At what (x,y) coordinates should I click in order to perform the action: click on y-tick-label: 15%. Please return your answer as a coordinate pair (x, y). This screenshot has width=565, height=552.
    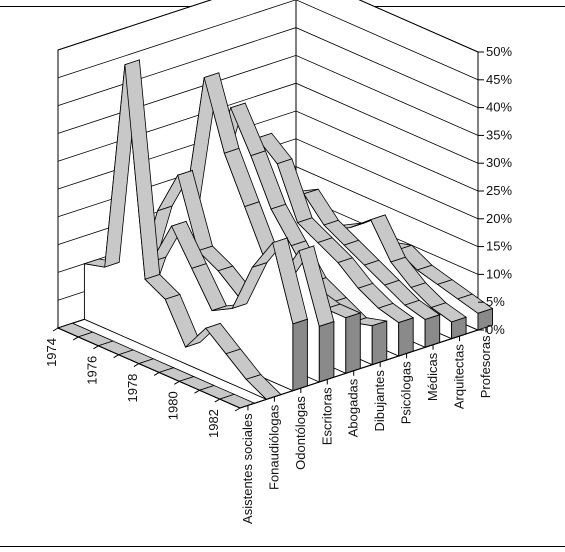
    Looking at the image, I should click on (499, 246).